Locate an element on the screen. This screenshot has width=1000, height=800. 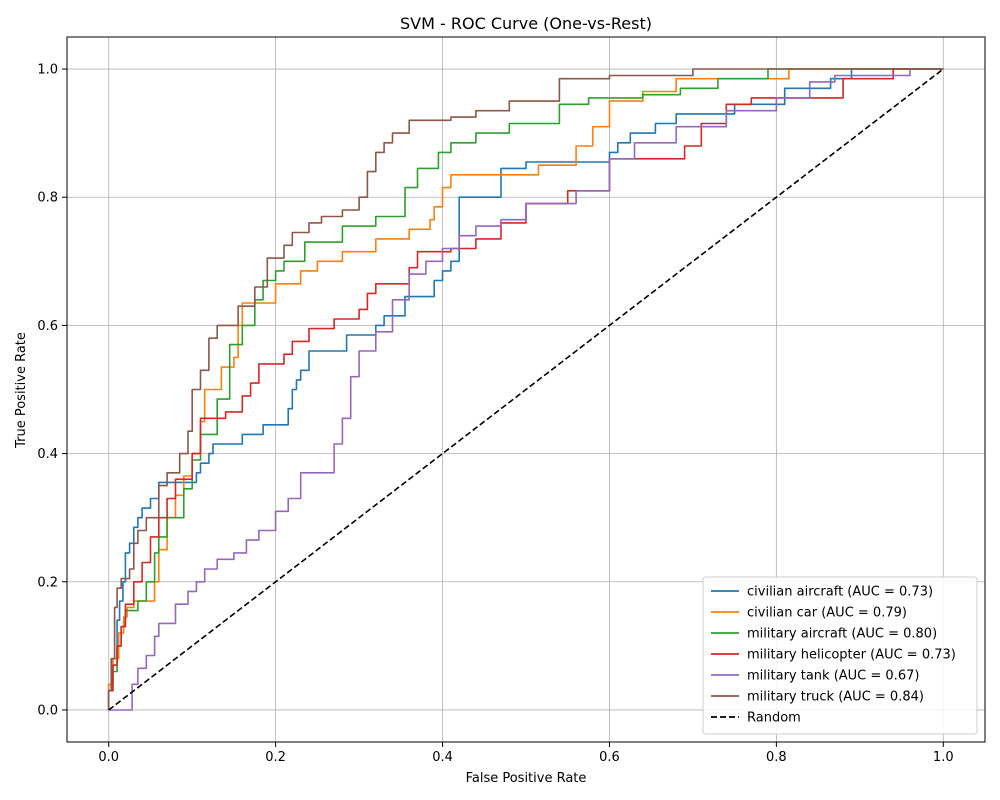
legend-label: military aircraft (AUC = 0.80) is located at coordinates (842, 634).